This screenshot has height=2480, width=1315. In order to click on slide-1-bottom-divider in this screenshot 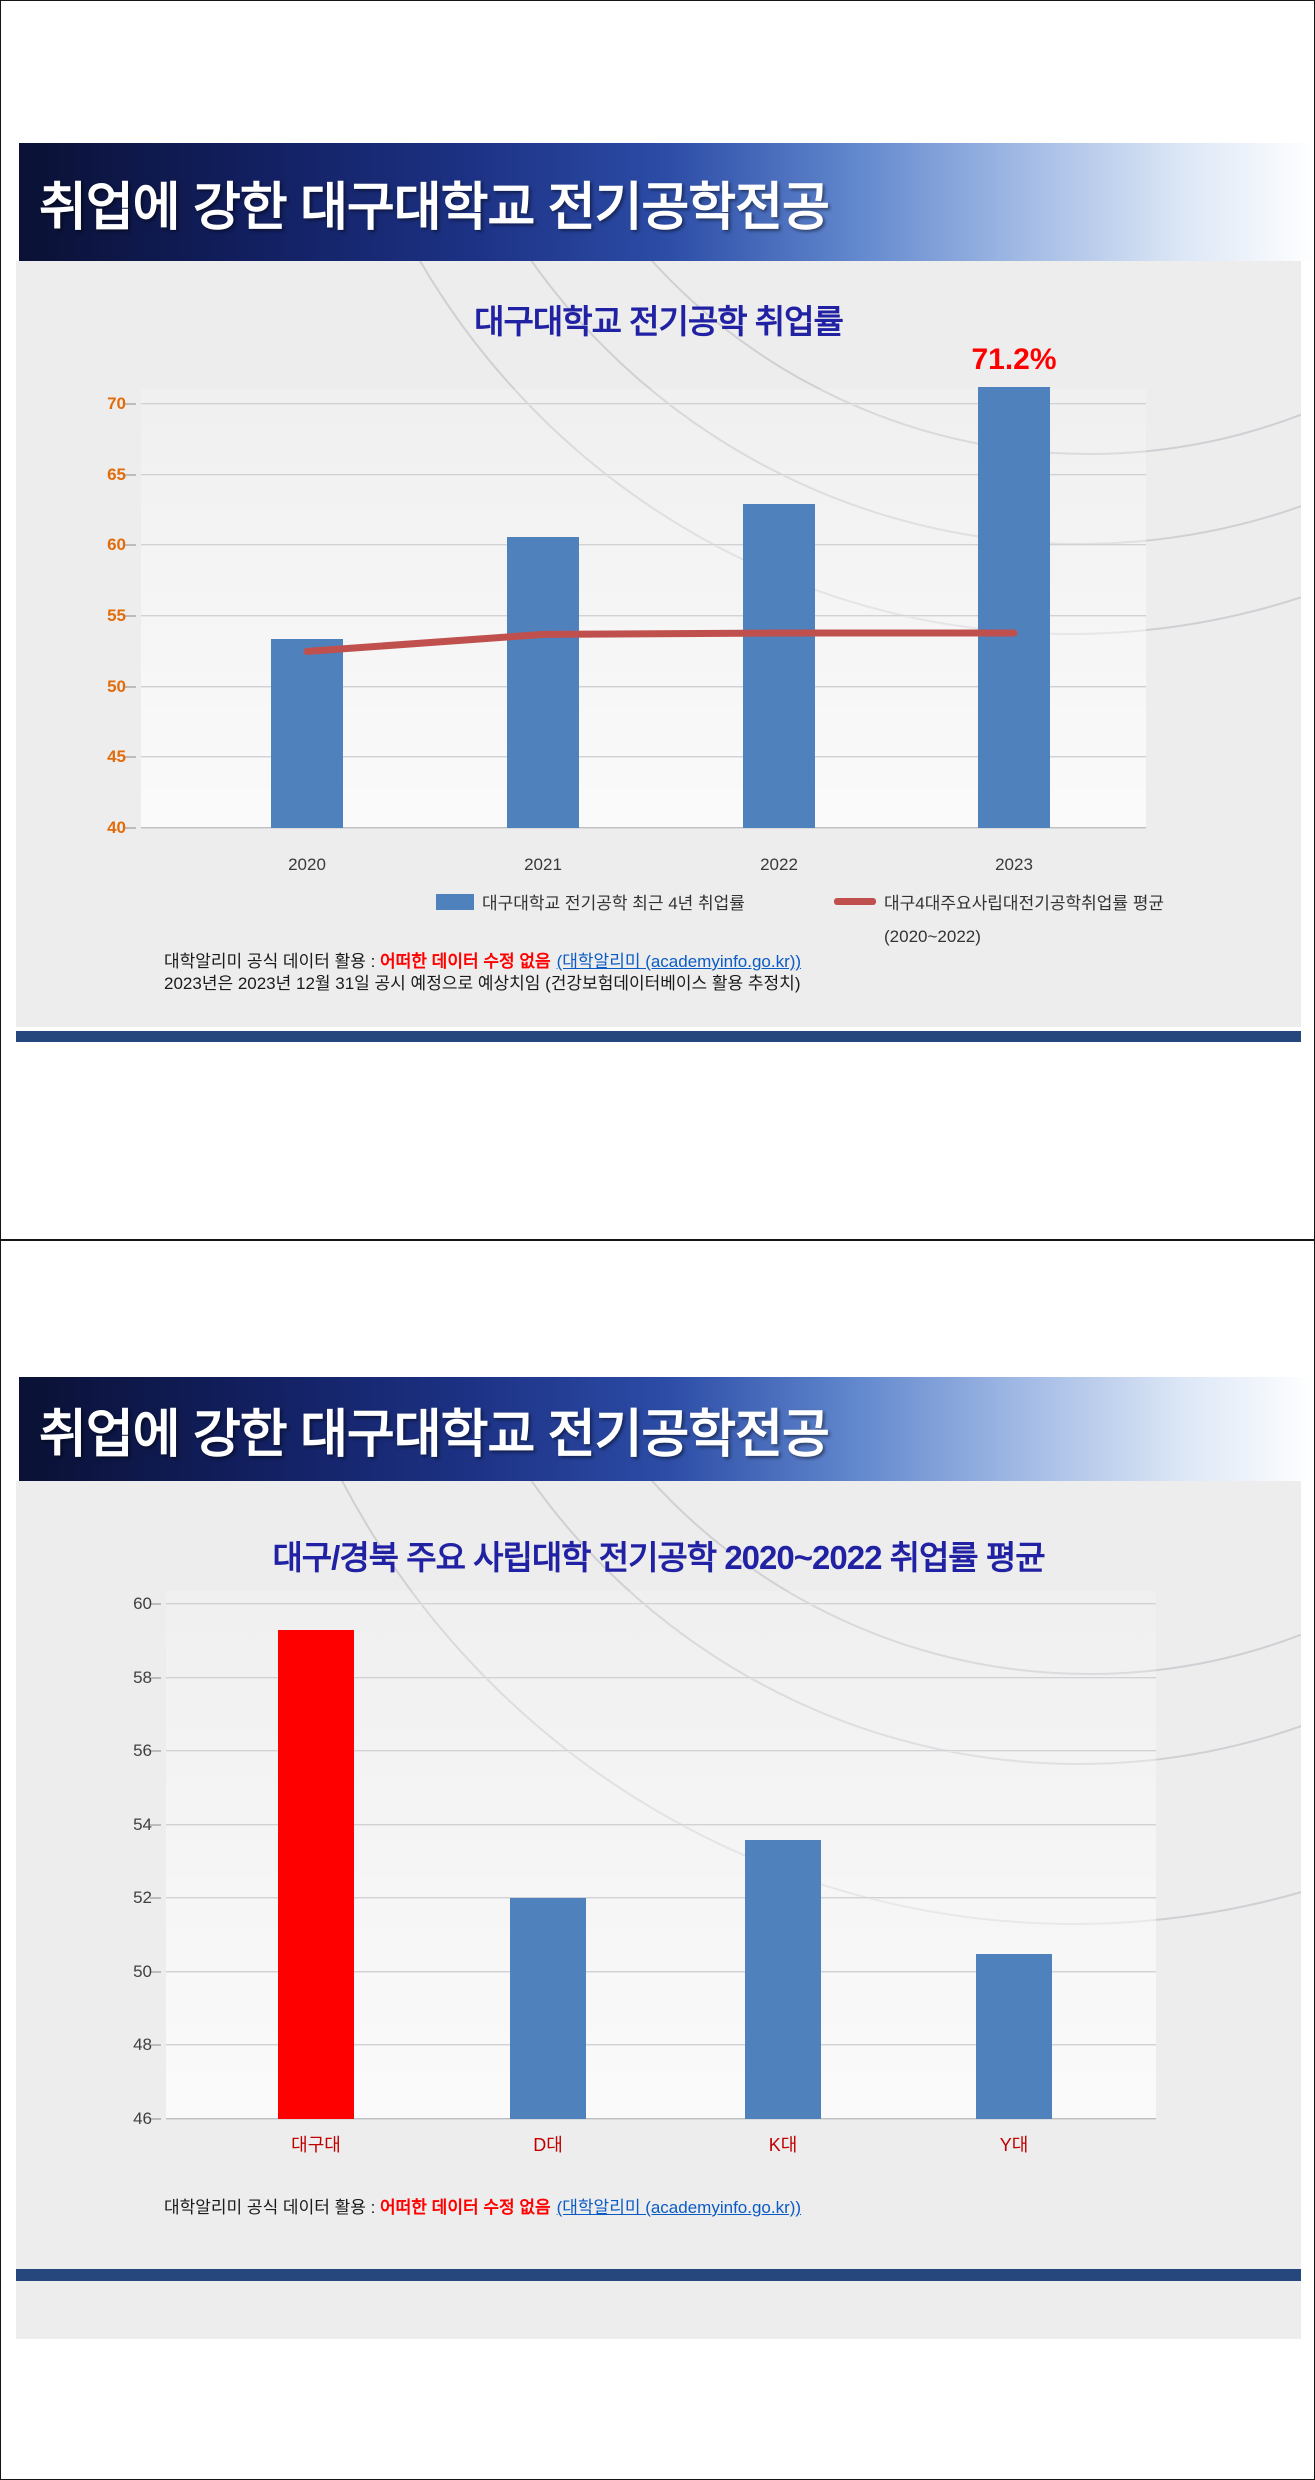, I will do `click(658, 1036)`.